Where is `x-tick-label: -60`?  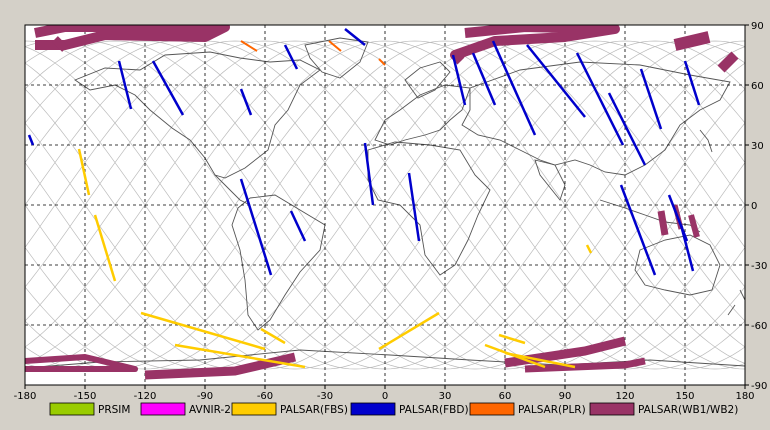
x-tick-label: -60 is located at coordinates (265, 396).